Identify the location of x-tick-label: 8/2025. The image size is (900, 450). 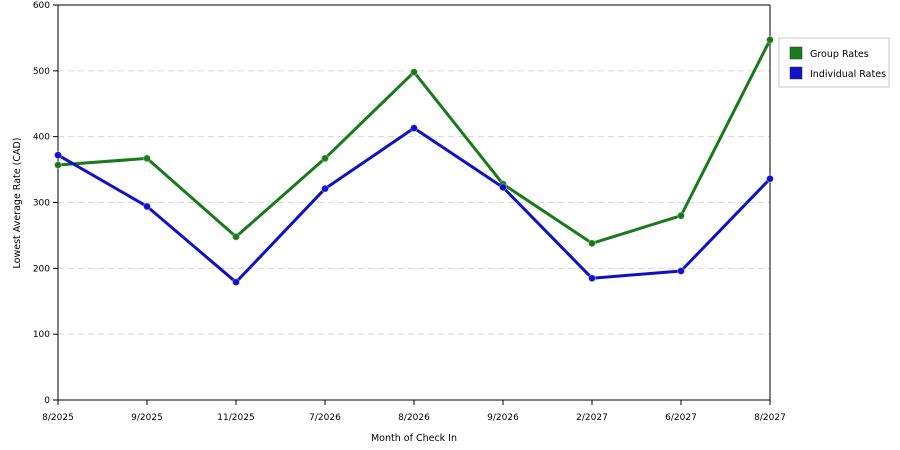
(58, 418).